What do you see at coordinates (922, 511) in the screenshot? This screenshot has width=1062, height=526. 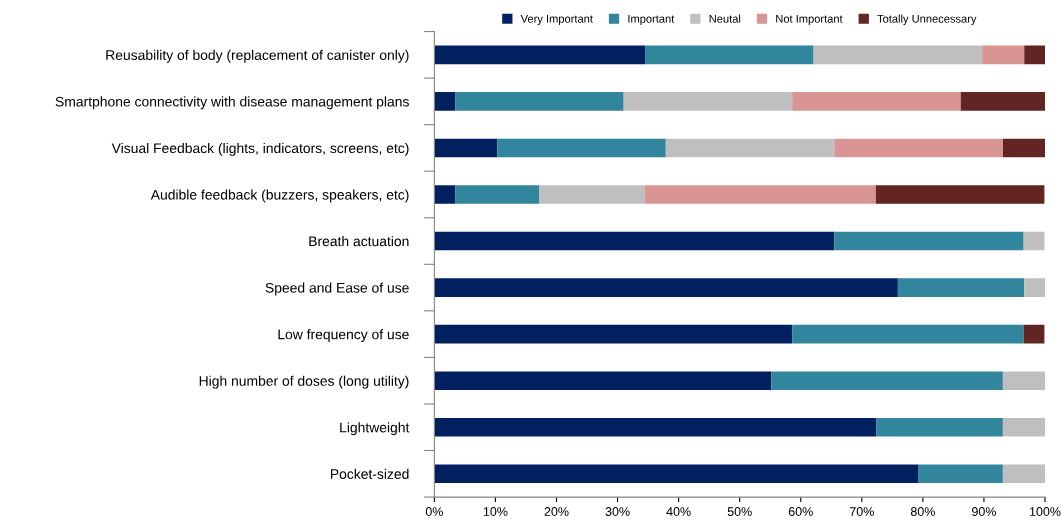 I see `x-tick-label: 80%` at bounding box center [922, 511].